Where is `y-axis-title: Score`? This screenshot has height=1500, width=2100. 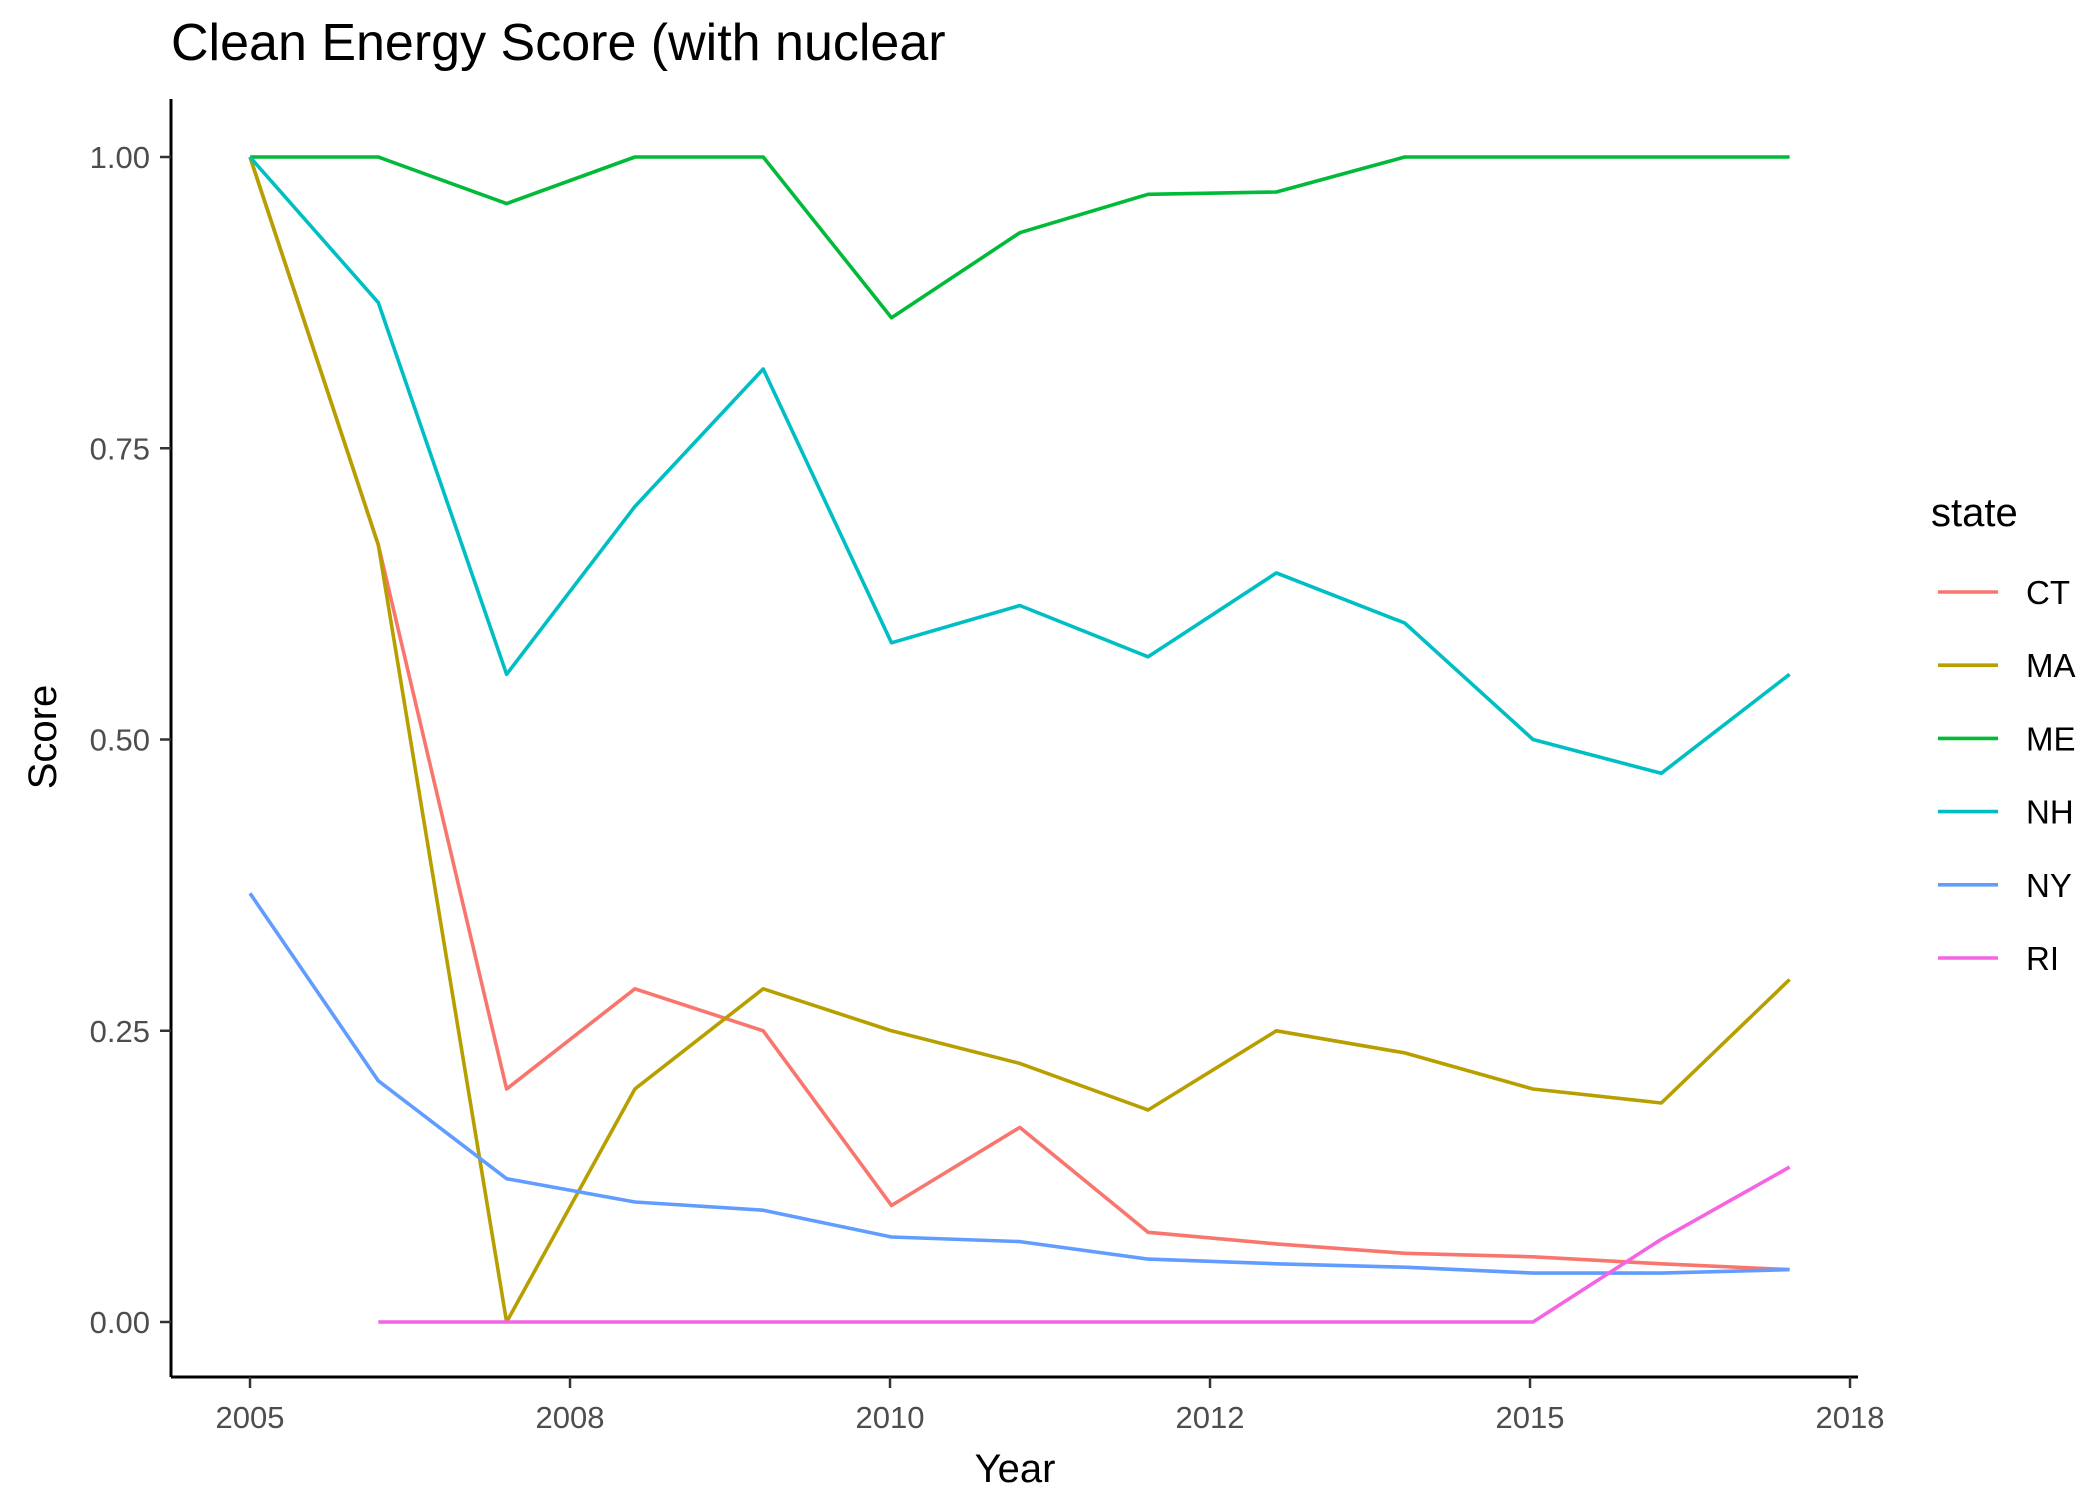
y-axis-title: Score is located at coordinates (43, 737).